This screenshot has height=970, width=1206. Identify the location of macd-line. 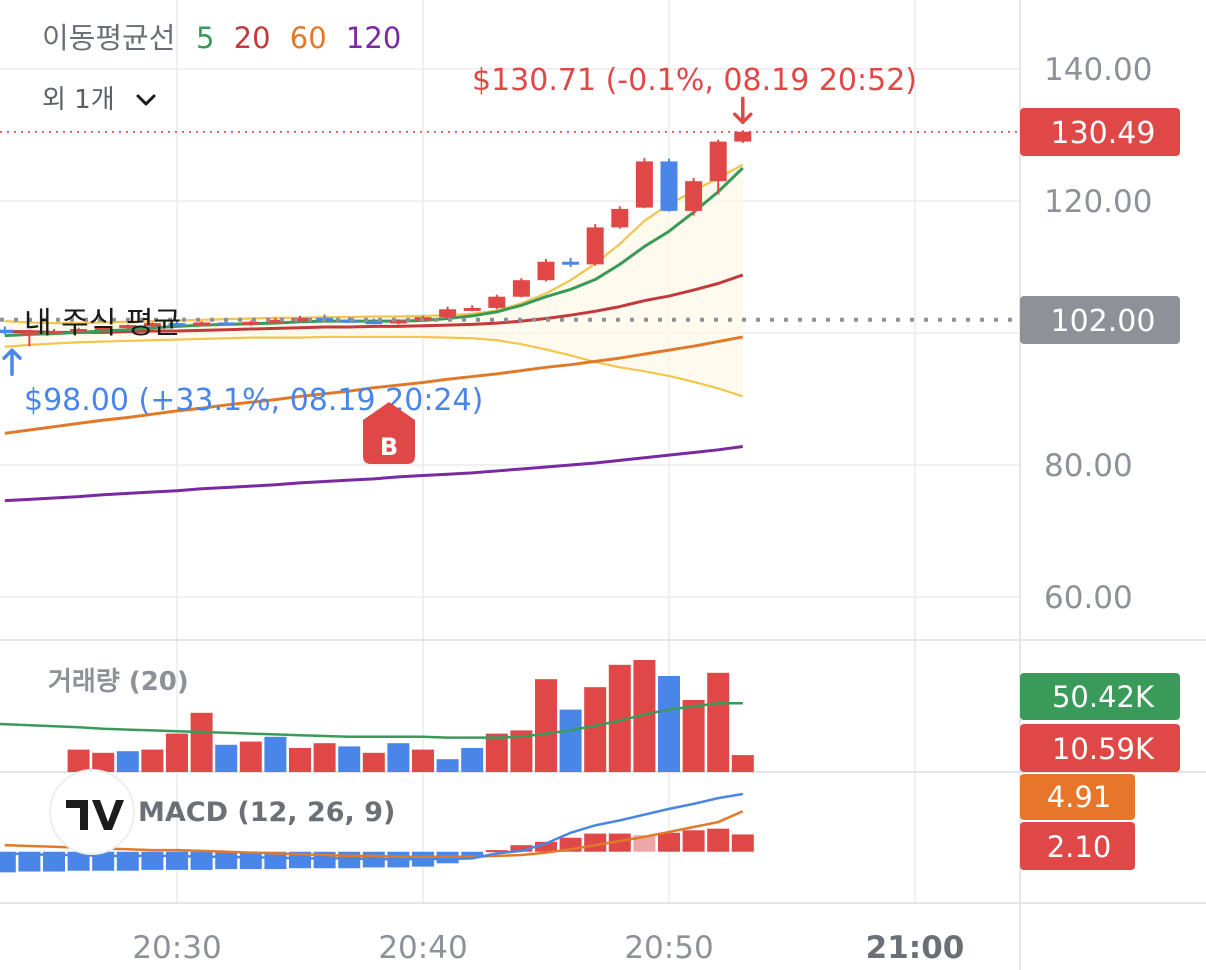
(374, 826).